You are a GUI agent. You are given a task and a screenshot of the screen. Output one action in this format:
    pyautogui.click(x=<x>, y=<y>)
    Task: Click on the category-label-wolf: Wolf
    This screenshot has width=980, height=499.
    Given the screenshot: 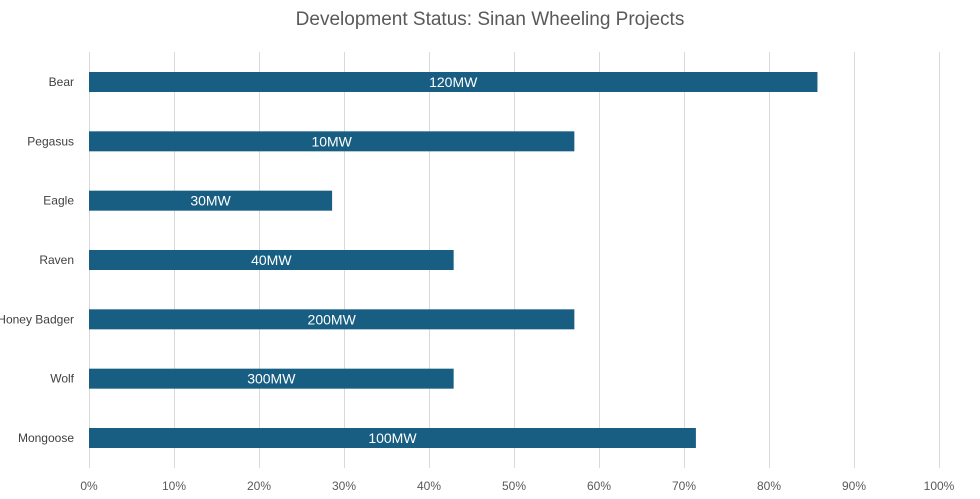 What is the action you would take?
    pyautogui.click(x=62, y=379)
    